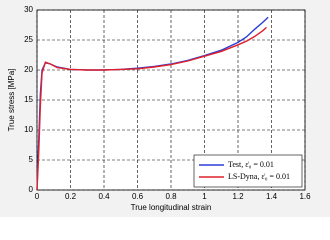 The image size is (330, 240). I want to click on y-tick-label: 25, so click(28, 39).